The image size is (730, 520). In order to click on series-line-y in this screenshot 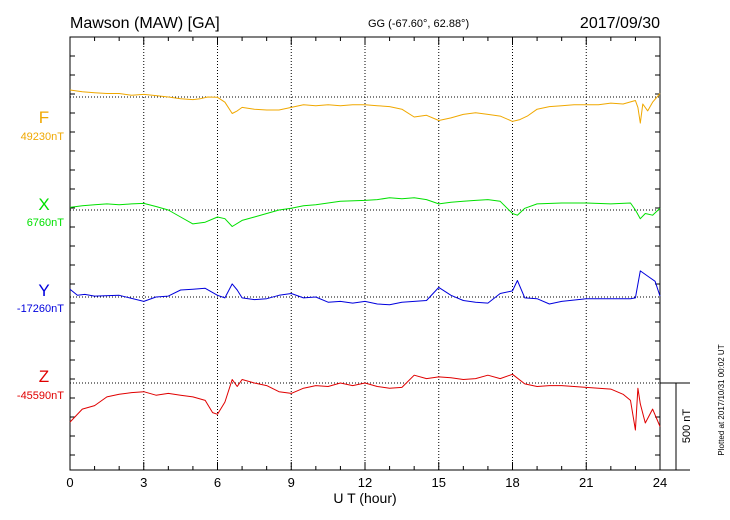, I will do `click(365, 288)`.